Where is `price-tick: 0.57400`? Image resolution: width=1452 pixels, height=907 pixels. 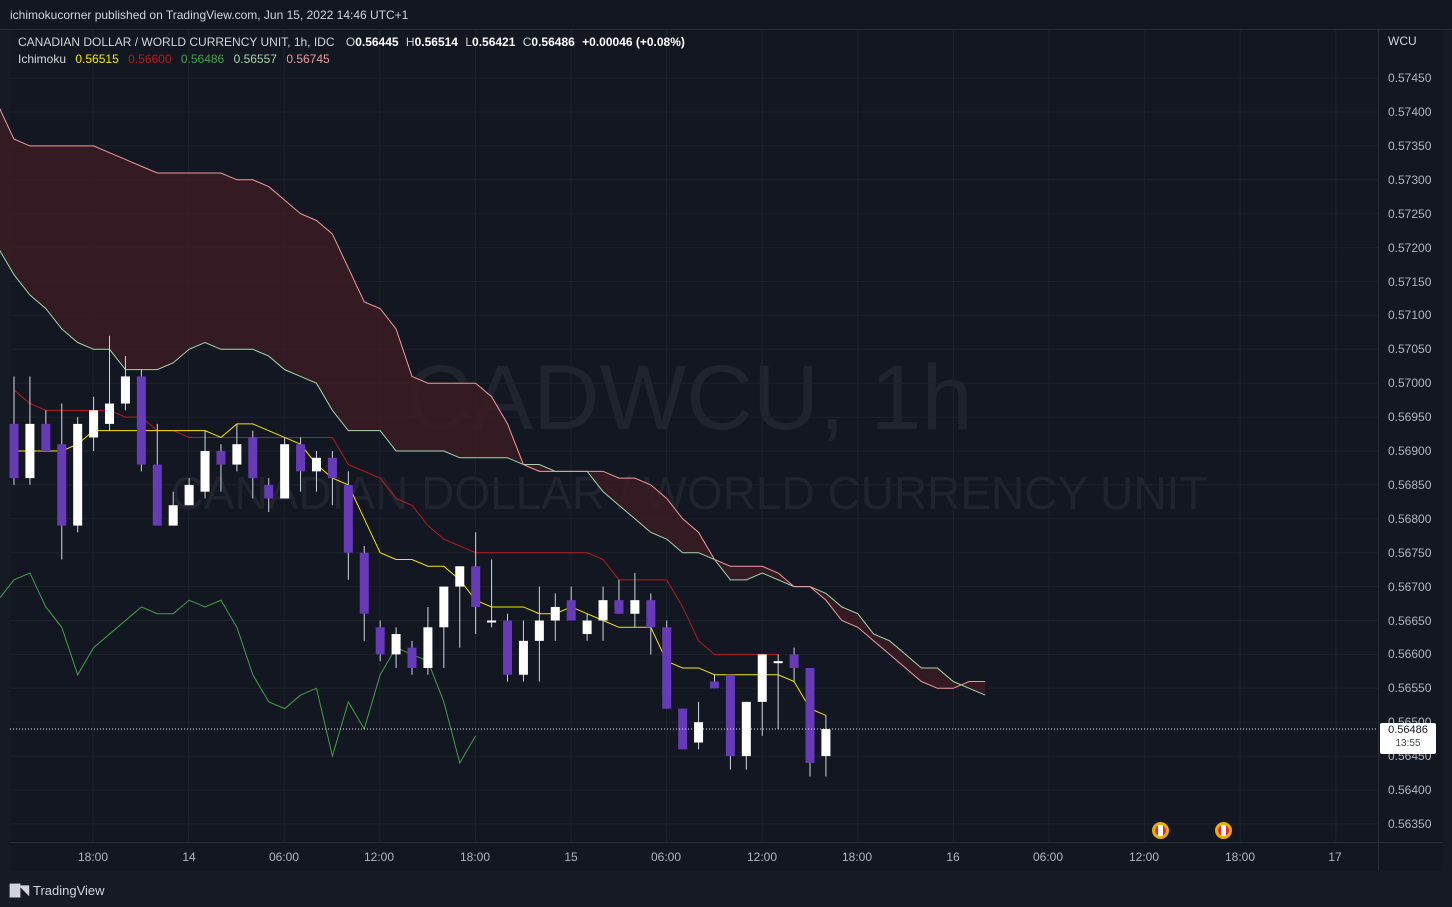 price-tick: 0.57400 is located at coordinates (1410, 112).